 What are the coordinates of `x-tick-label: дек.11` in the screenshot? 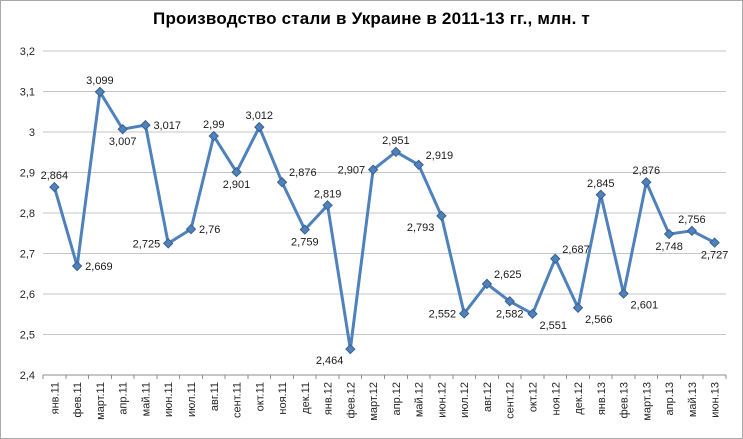 It's located at (306, 398).